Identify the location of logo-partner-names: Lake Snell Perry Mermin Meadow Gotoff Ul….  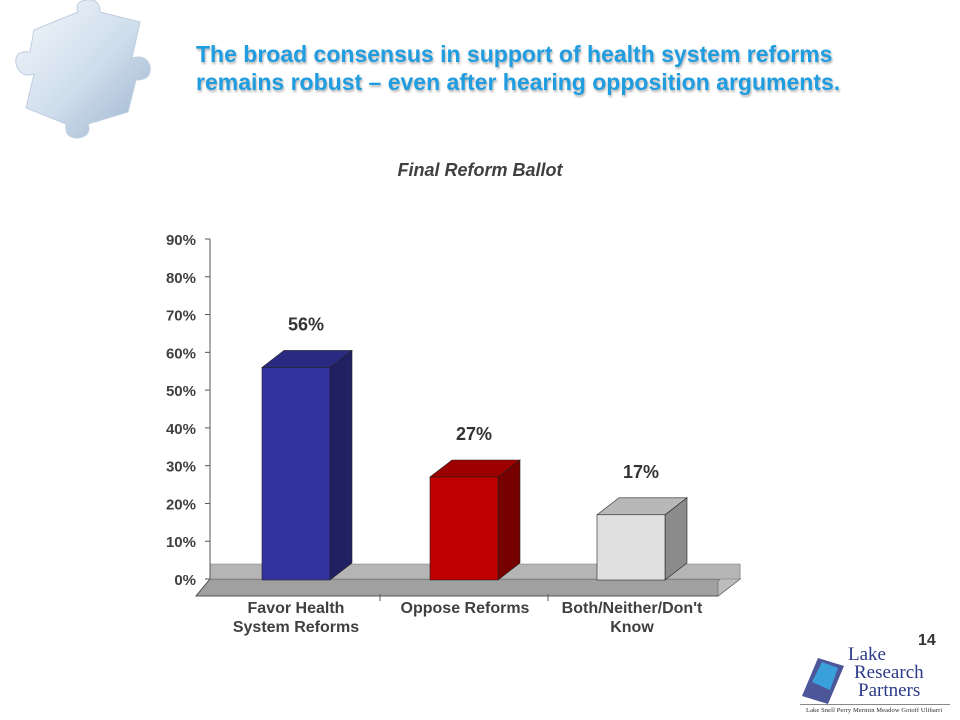
(874, 710).